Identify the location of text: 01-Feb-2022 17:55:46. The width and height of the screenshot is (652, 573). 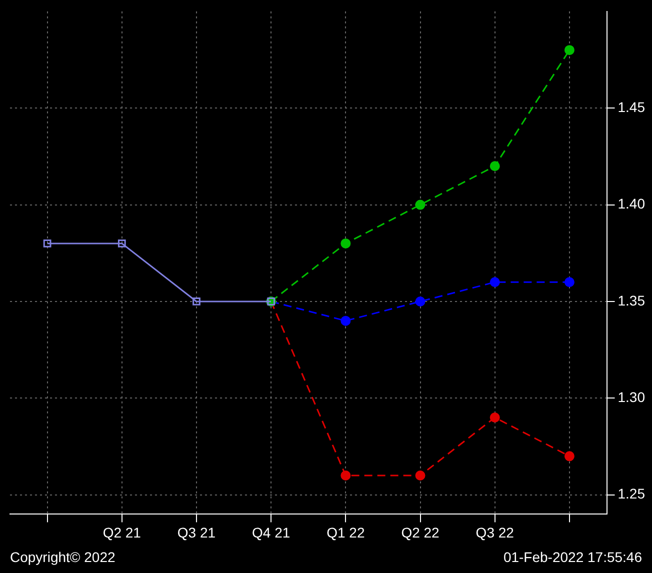
(572, 557).